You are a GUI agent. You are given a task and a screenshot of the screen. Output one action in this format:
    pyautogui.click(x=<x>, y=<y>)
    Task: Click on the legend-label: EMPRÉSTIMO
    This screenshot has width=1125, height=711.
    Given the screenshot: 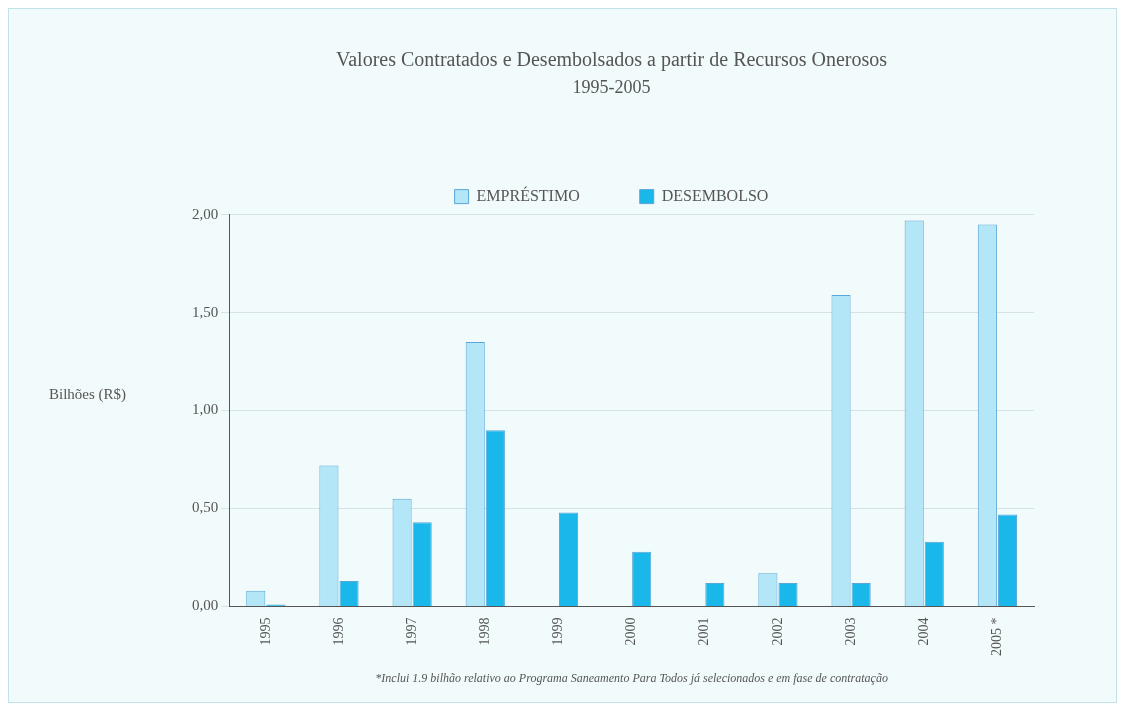 What is the action you would take?
    pyautogui.click(x=528, y=194)
    